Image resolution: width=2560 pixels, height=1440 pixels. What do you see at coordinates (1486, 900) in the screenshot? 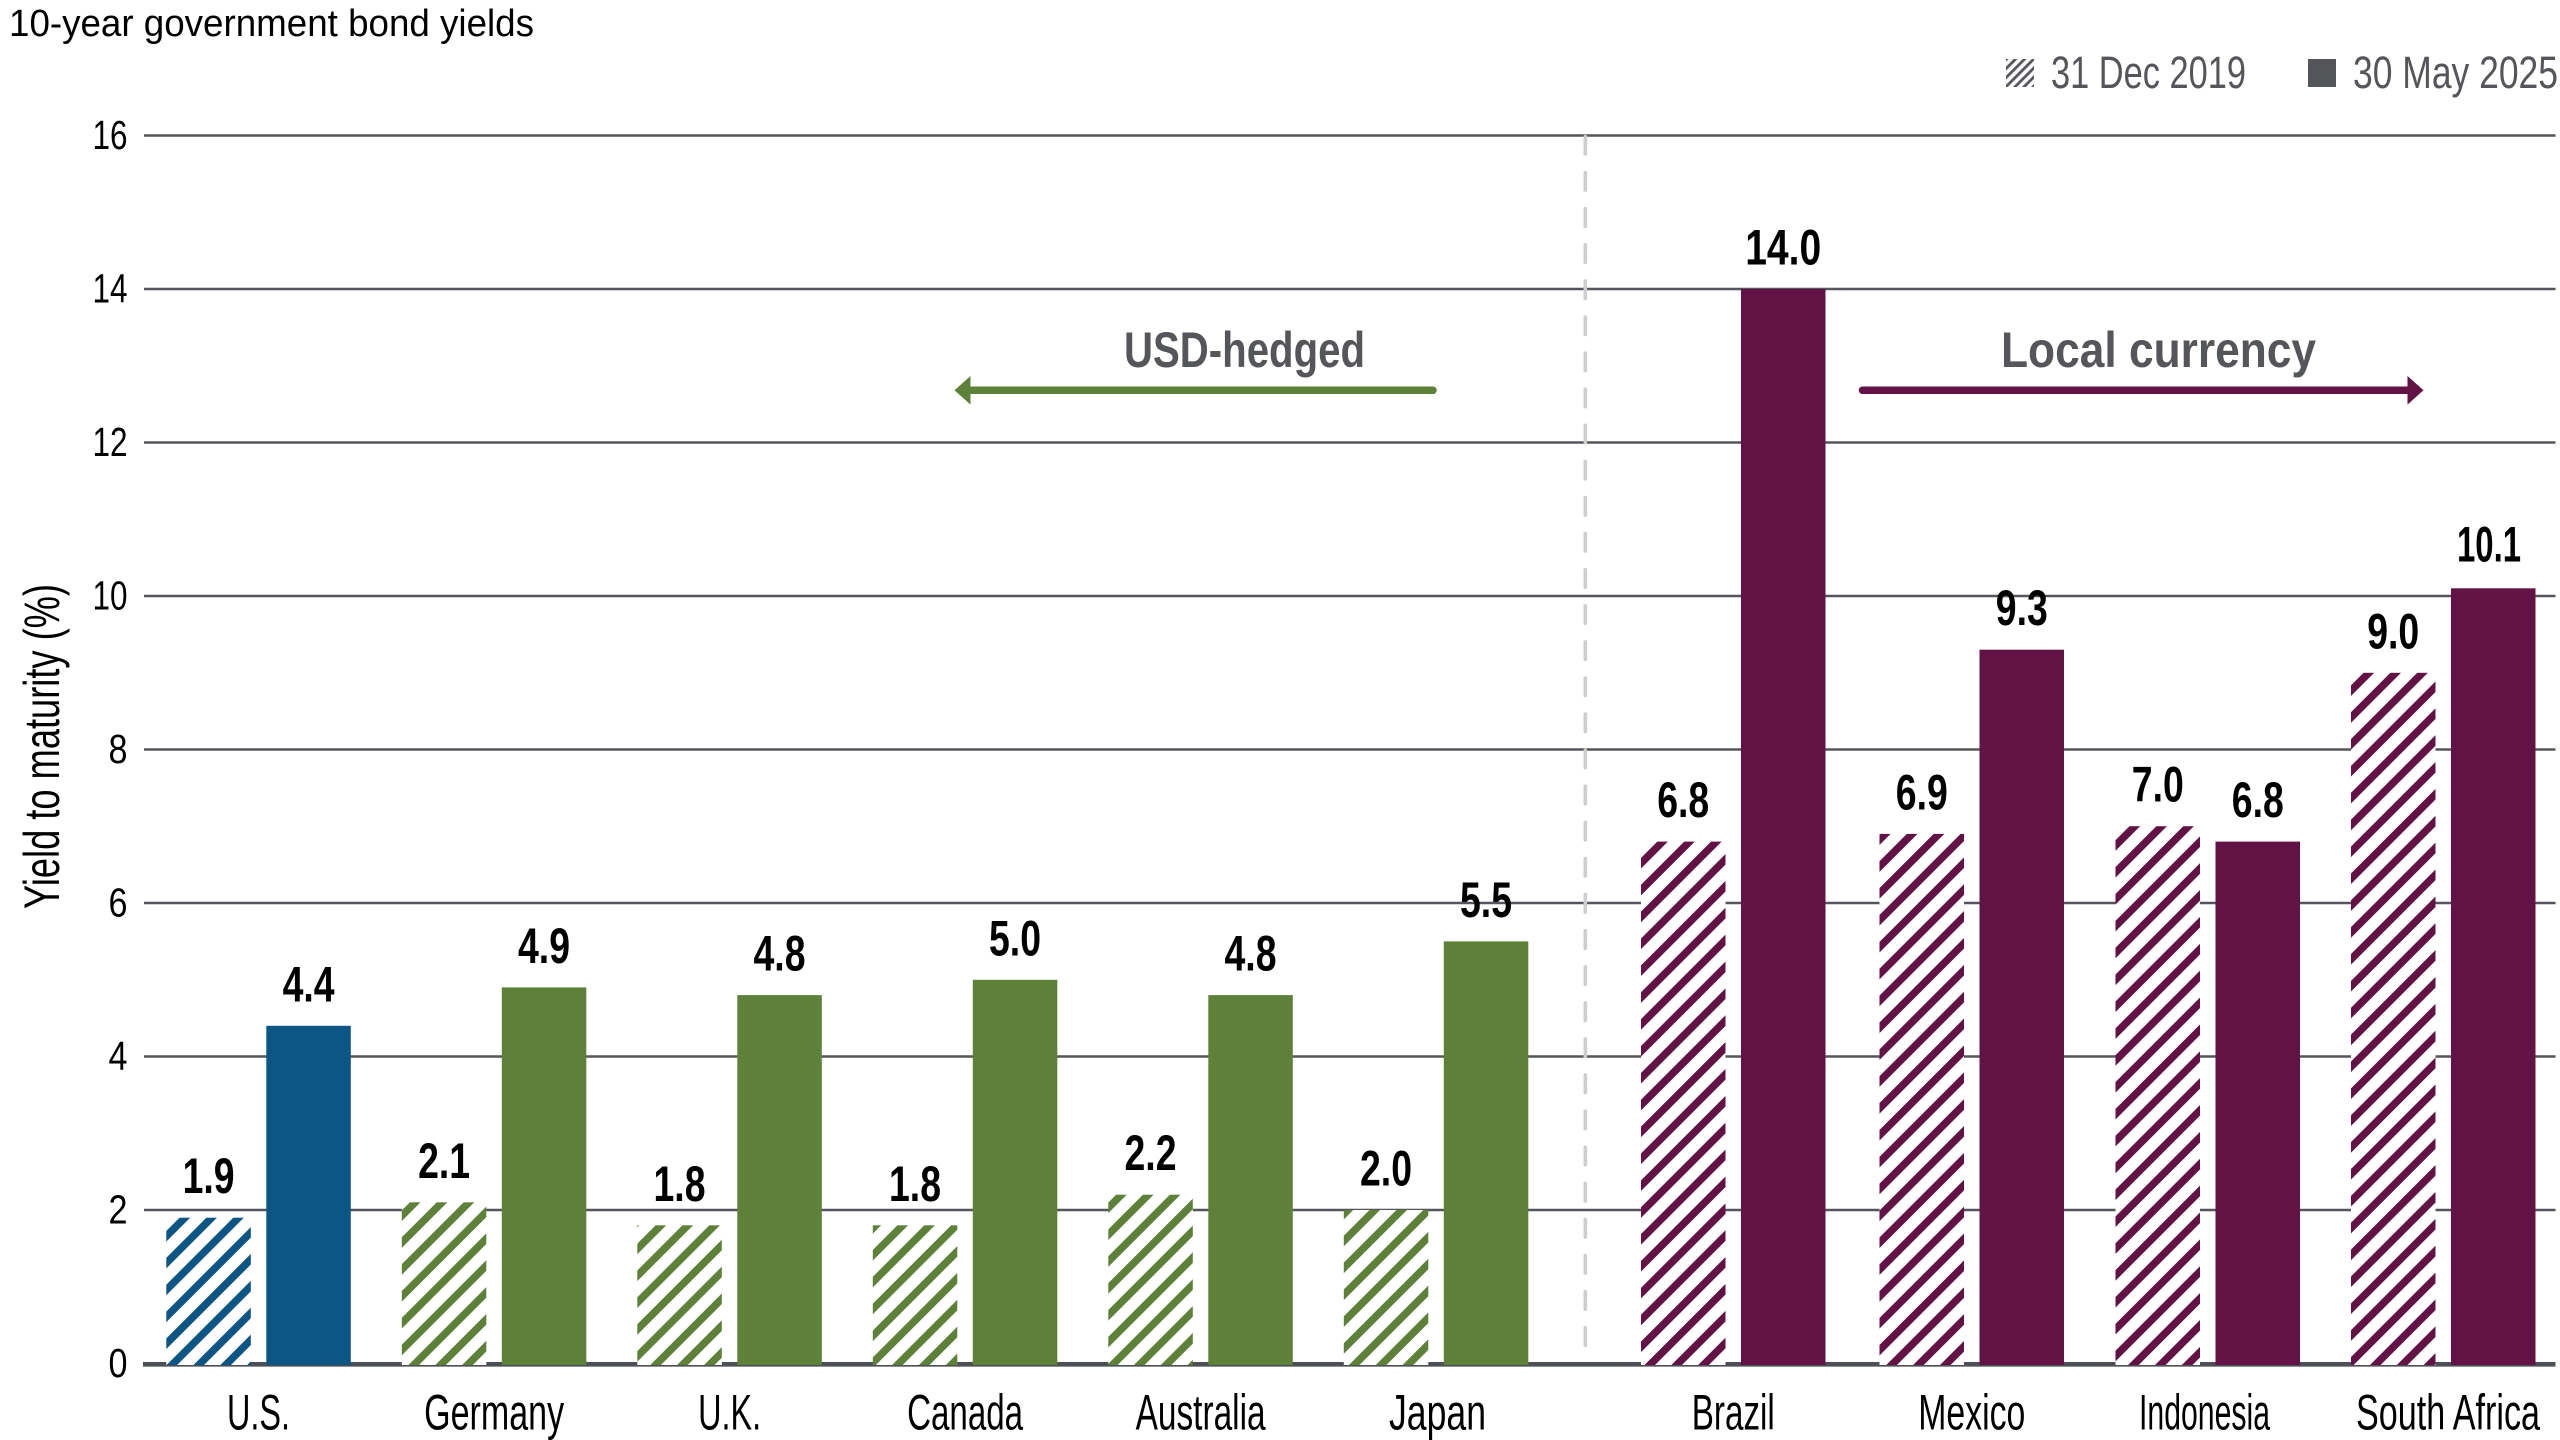
I see `svg-text: 5.5` at bounding box center [1486, 900].